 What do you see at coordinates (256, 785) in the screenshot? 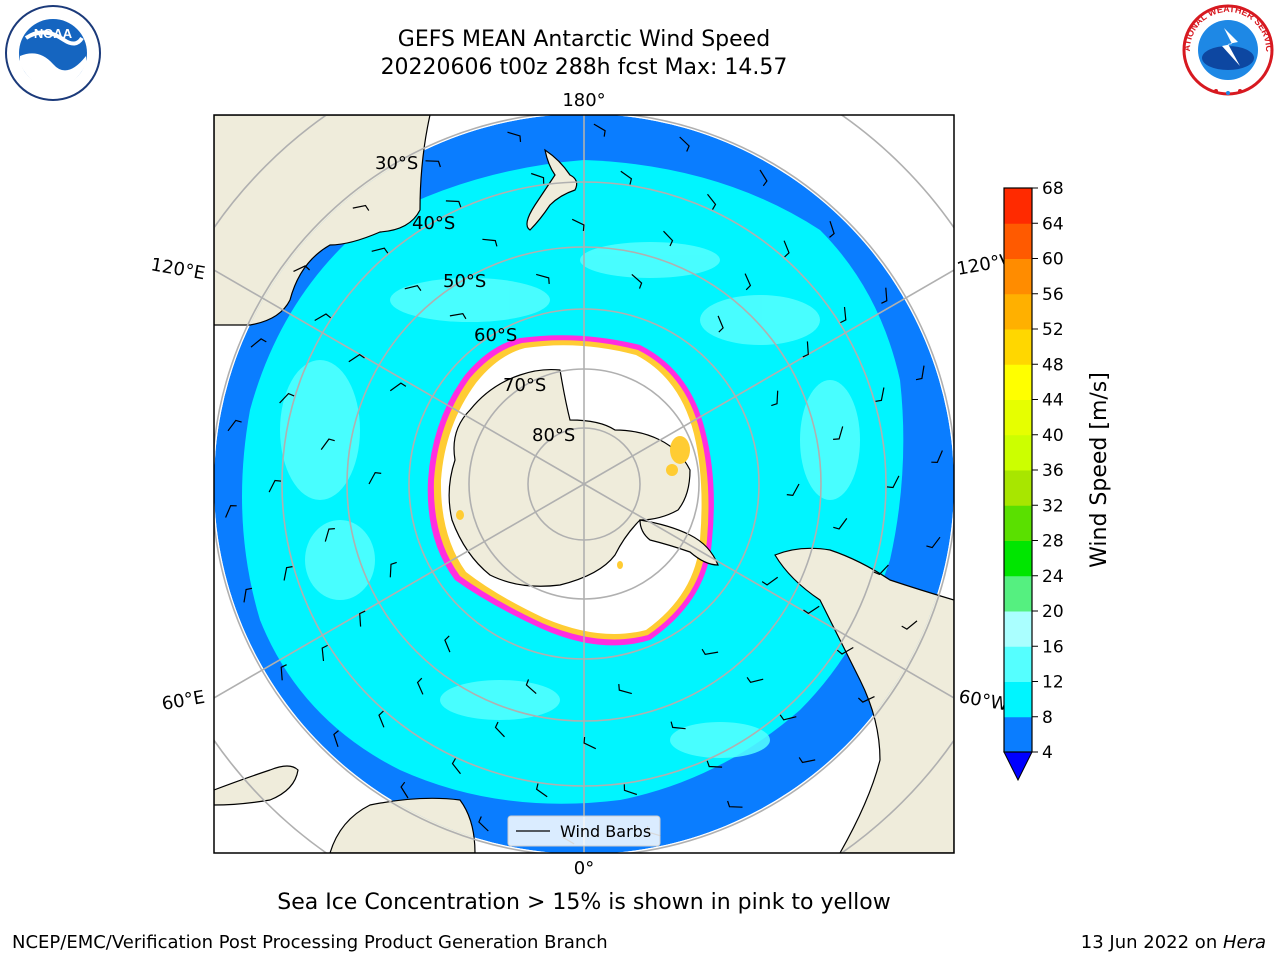
I see `madagascar-land` at bounding box center [256, 785].